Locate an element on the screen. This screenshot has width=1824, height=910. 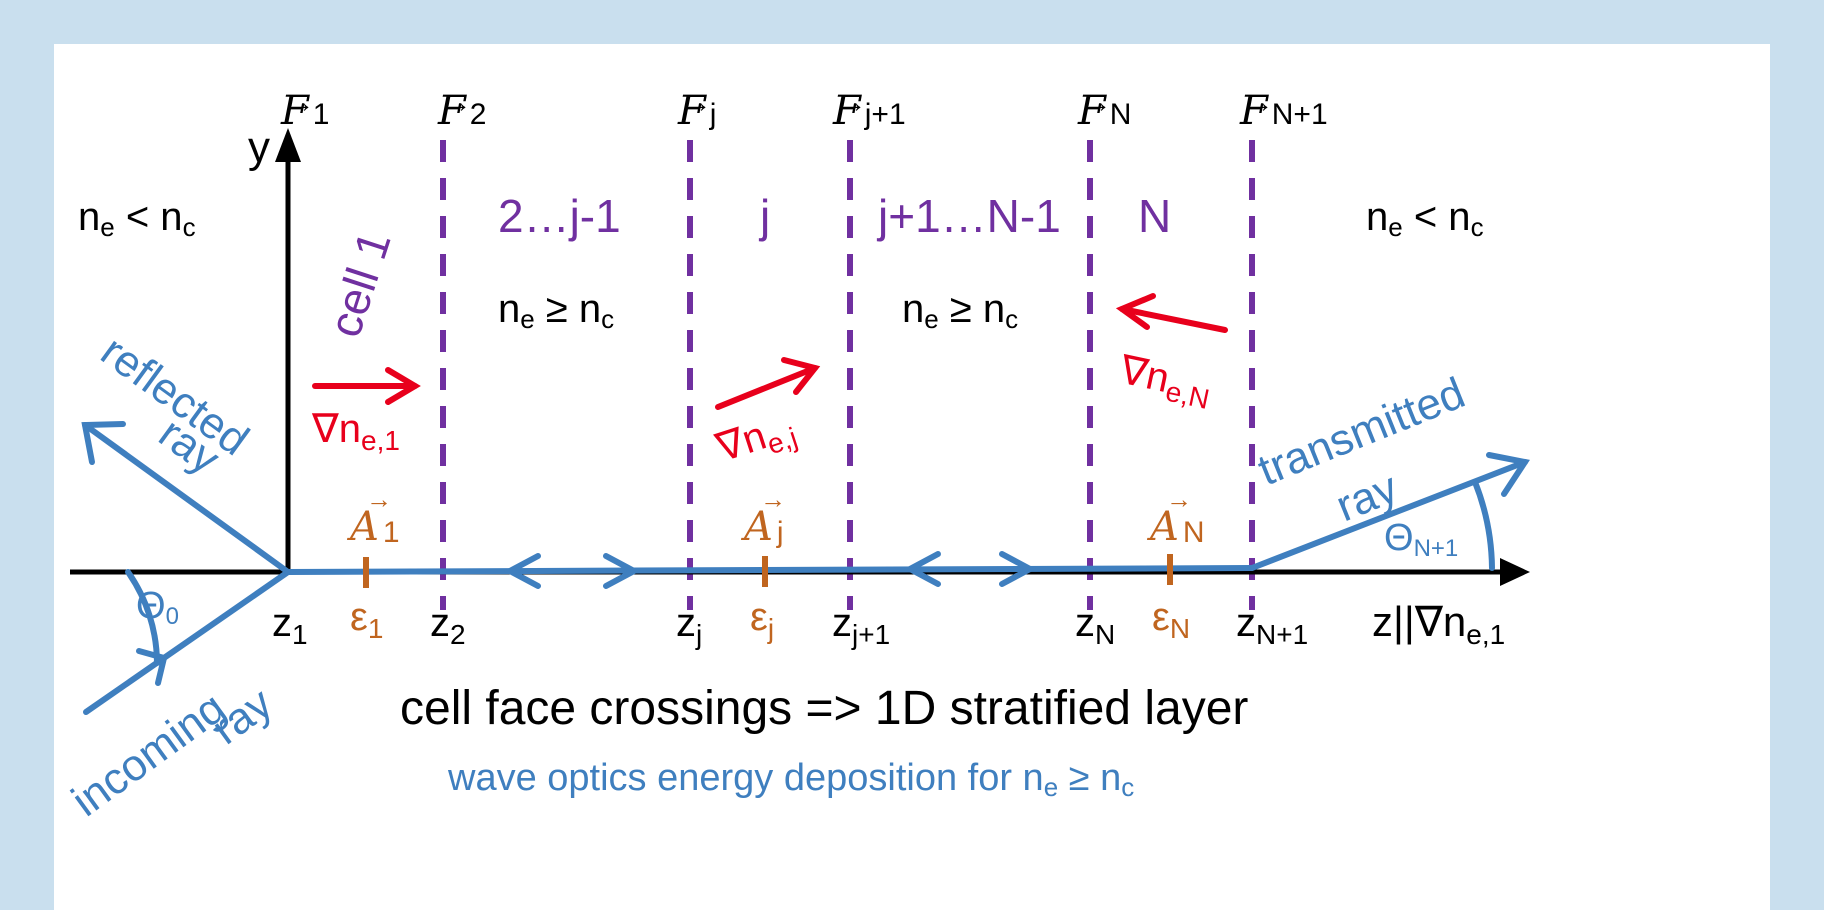
gradient-label-1: ∇ne,1 is located at coordinates (355, 431).